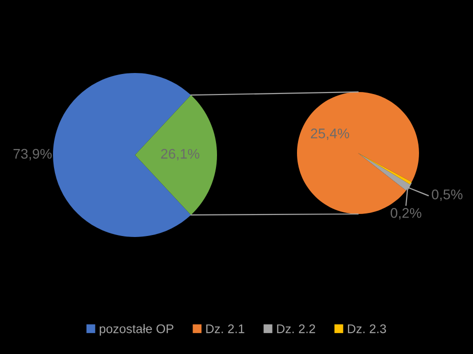  What do you see at coordinates (330, 134) in the screenshot?
I see `data-label: 25,4%` at bounding box center [330, 134].